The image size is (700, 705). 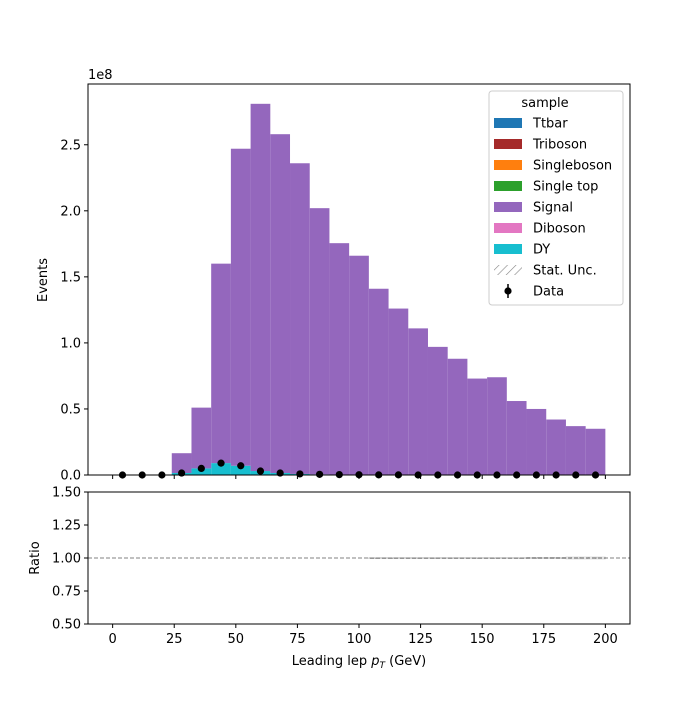 I want to click on x-axis-label: Leading lep pT (GeV), so click(x=359, y=662).